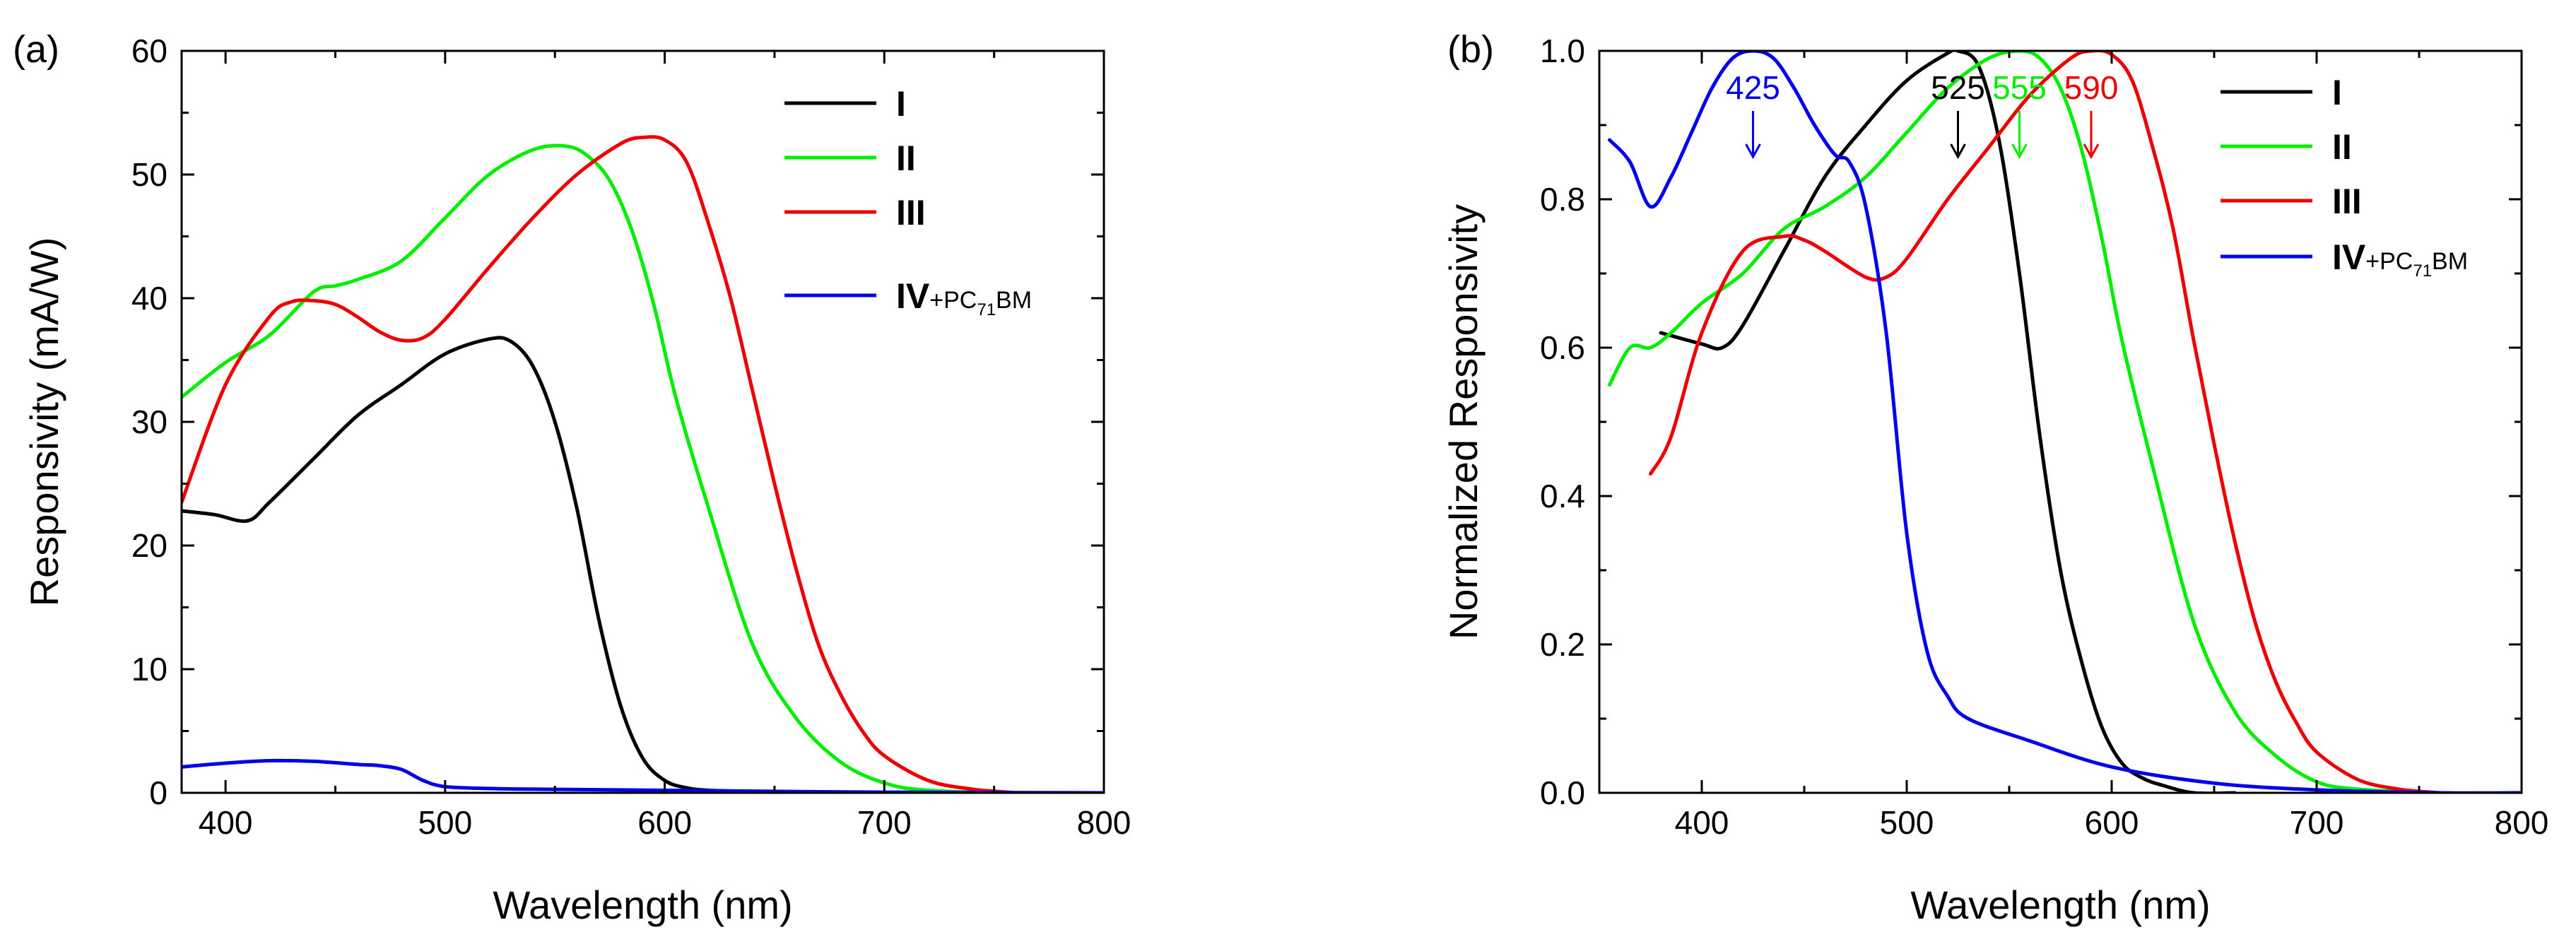  What do you see at coordinates (149, 174) in the screenshot?
I see `panel-a-y-tick-label: 50` at bounding box center [149, 174].